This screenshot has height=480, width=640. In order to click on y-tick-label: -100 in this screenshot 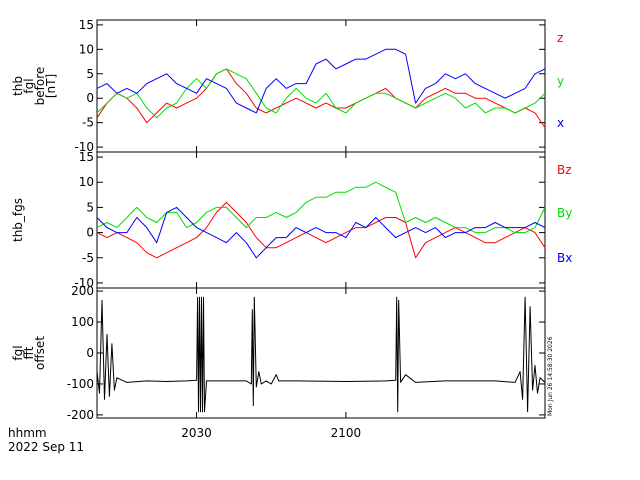, I will do `click(80, 384)`.